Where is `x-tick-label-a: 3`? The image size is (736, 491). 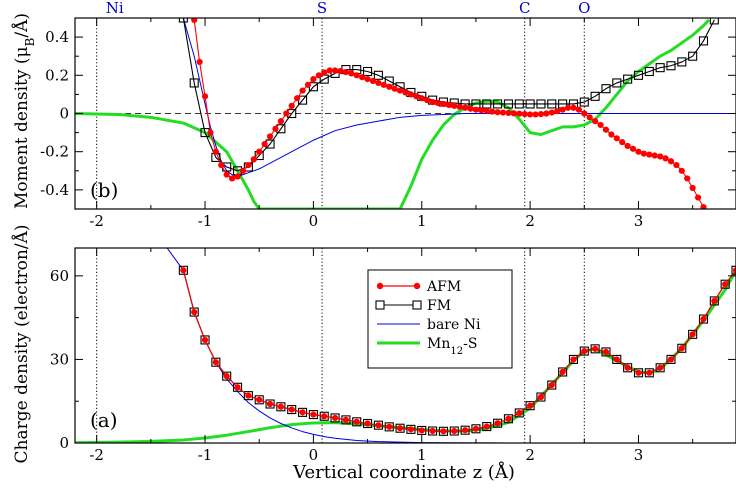
x-tick-label-a: 3 is located at coordinates (639, 455).